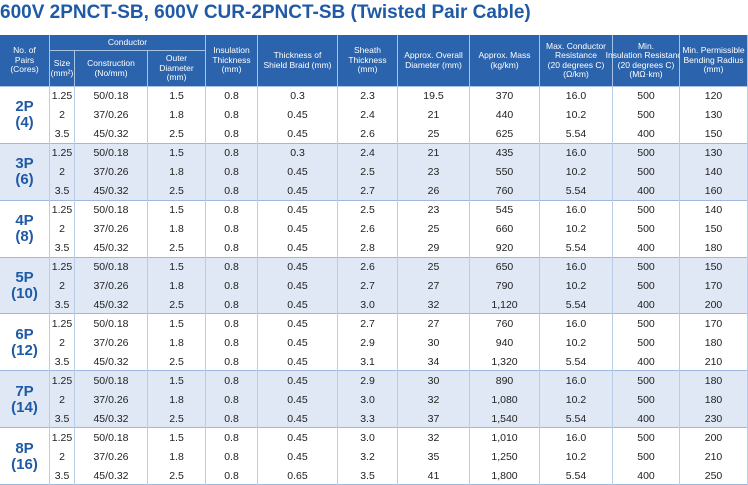 This screenshot has width=748, height=485. What do you see at coordinates (434, 191) in the screenshot?
I see `table-cell: 26` at bounding box center [434, 191].